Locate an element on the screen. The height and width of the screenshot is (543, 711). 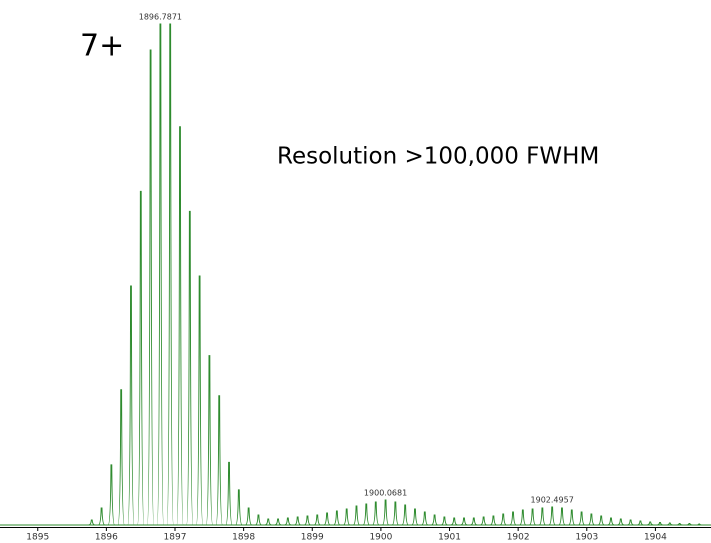
x-tick-label: 1904 is located at coordinates (655, 538).